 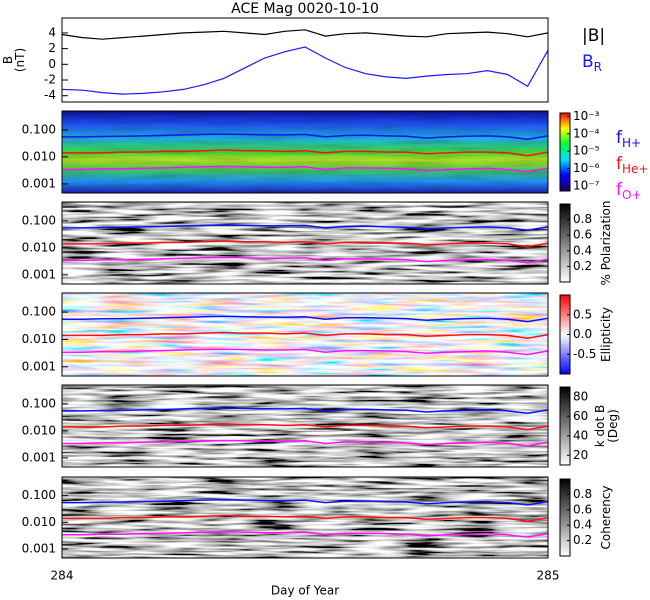 I want to click on legend-label: fO+, so click(x=629, y=191).